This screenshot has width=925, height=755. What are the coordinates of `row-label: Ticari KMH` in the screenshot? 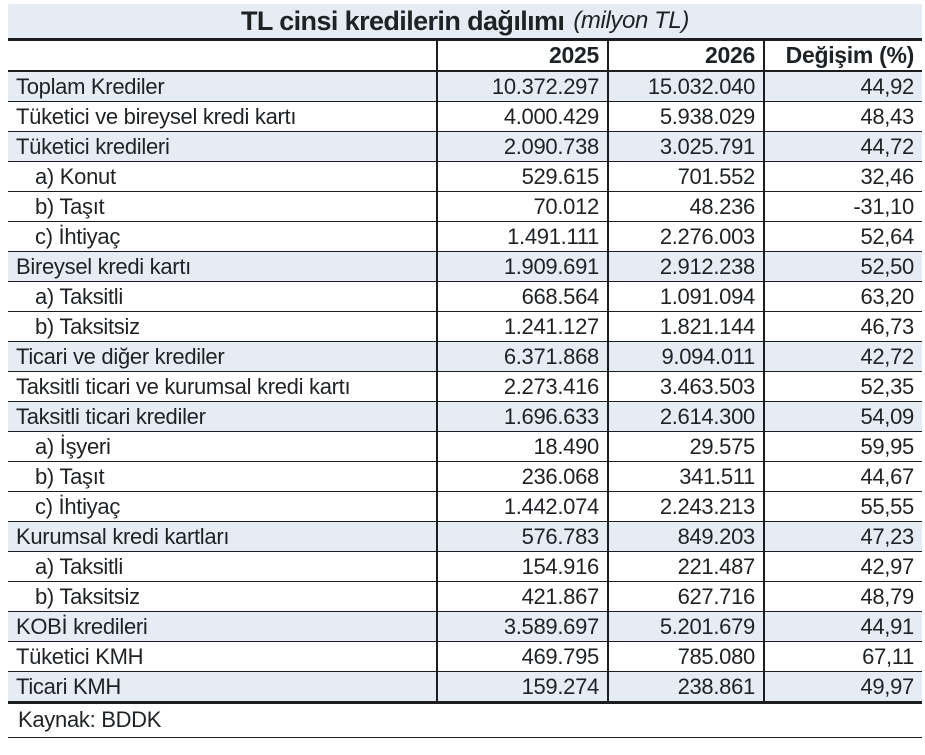 It's located at (222, 687).